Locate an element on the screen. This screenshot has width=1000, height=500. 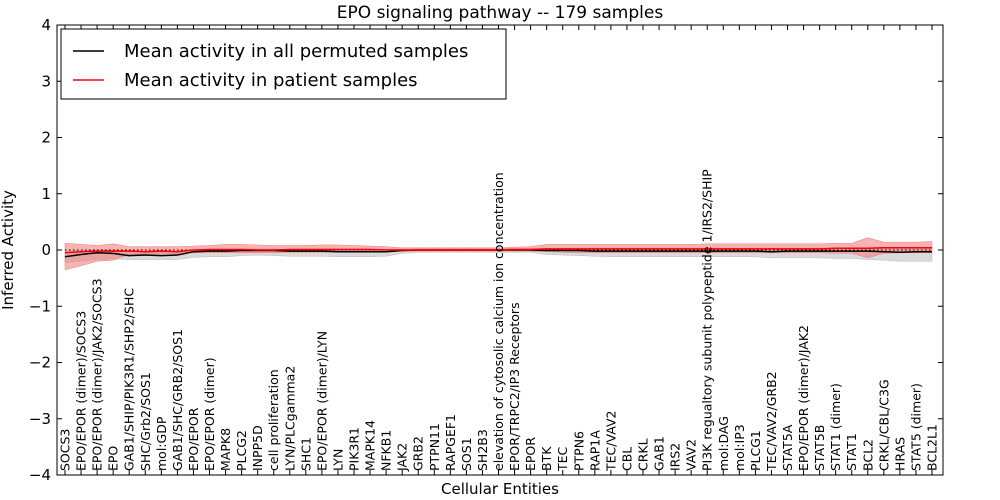
x-tick-label: STAT1 (dimer) is located at coordinates (835, 427).